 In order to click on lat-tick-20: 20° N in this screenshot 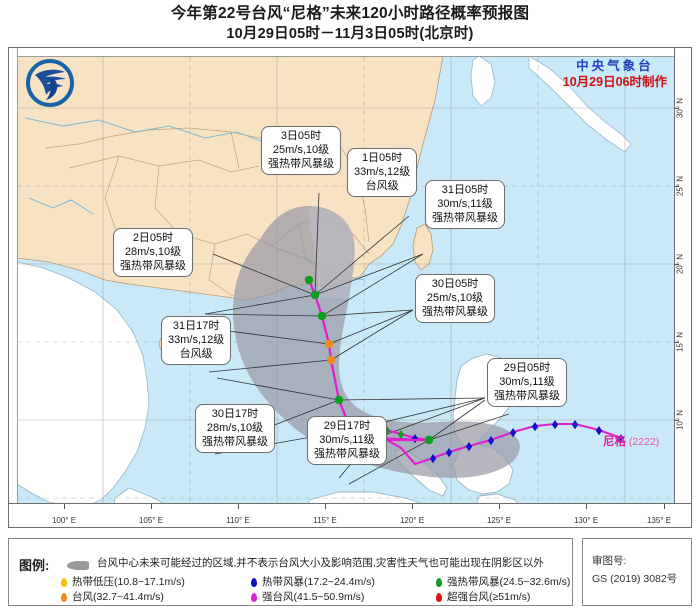, I will do `click(680, 264)`.